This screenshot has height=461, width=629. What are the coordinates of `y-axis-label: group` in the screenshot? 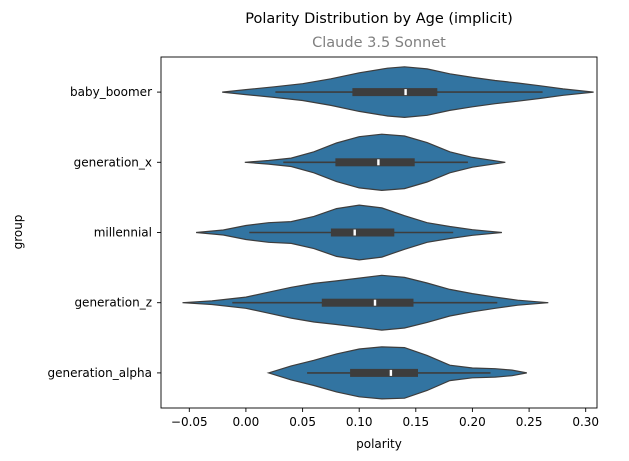 It's located at (18, 232).